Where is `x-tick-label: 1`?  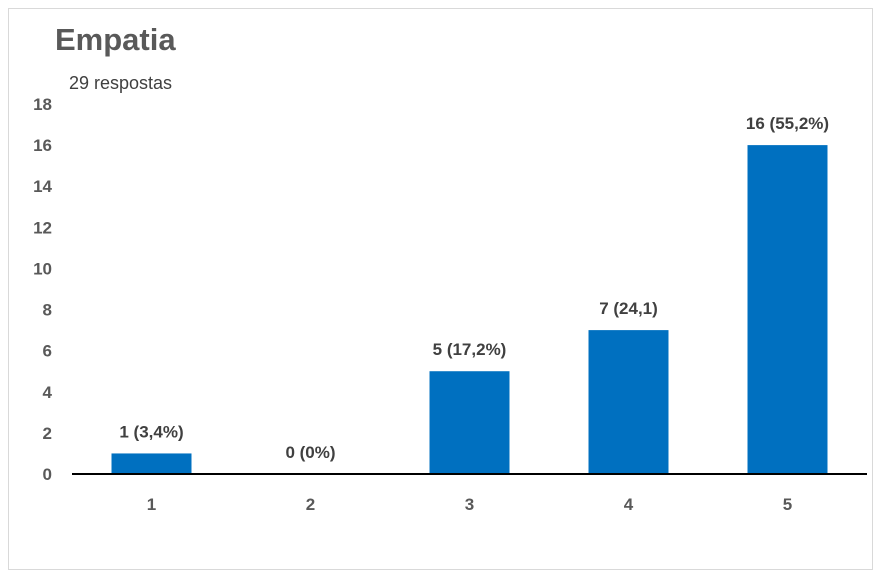
x-tick-label: 1 is located at coordinates (151, 504).